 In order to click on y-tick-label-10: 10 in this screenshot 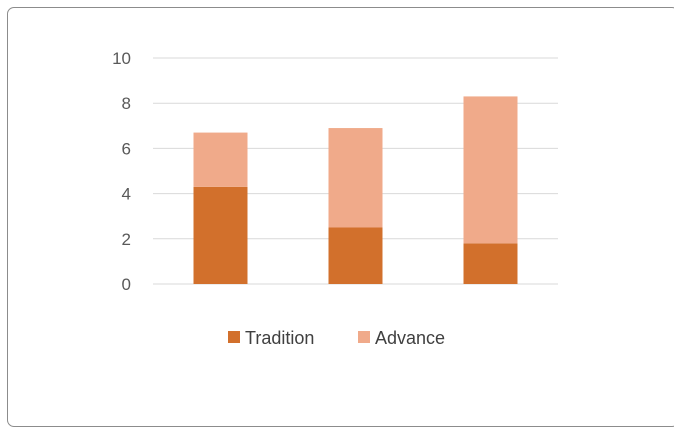, I will do `click(121, 58)`.